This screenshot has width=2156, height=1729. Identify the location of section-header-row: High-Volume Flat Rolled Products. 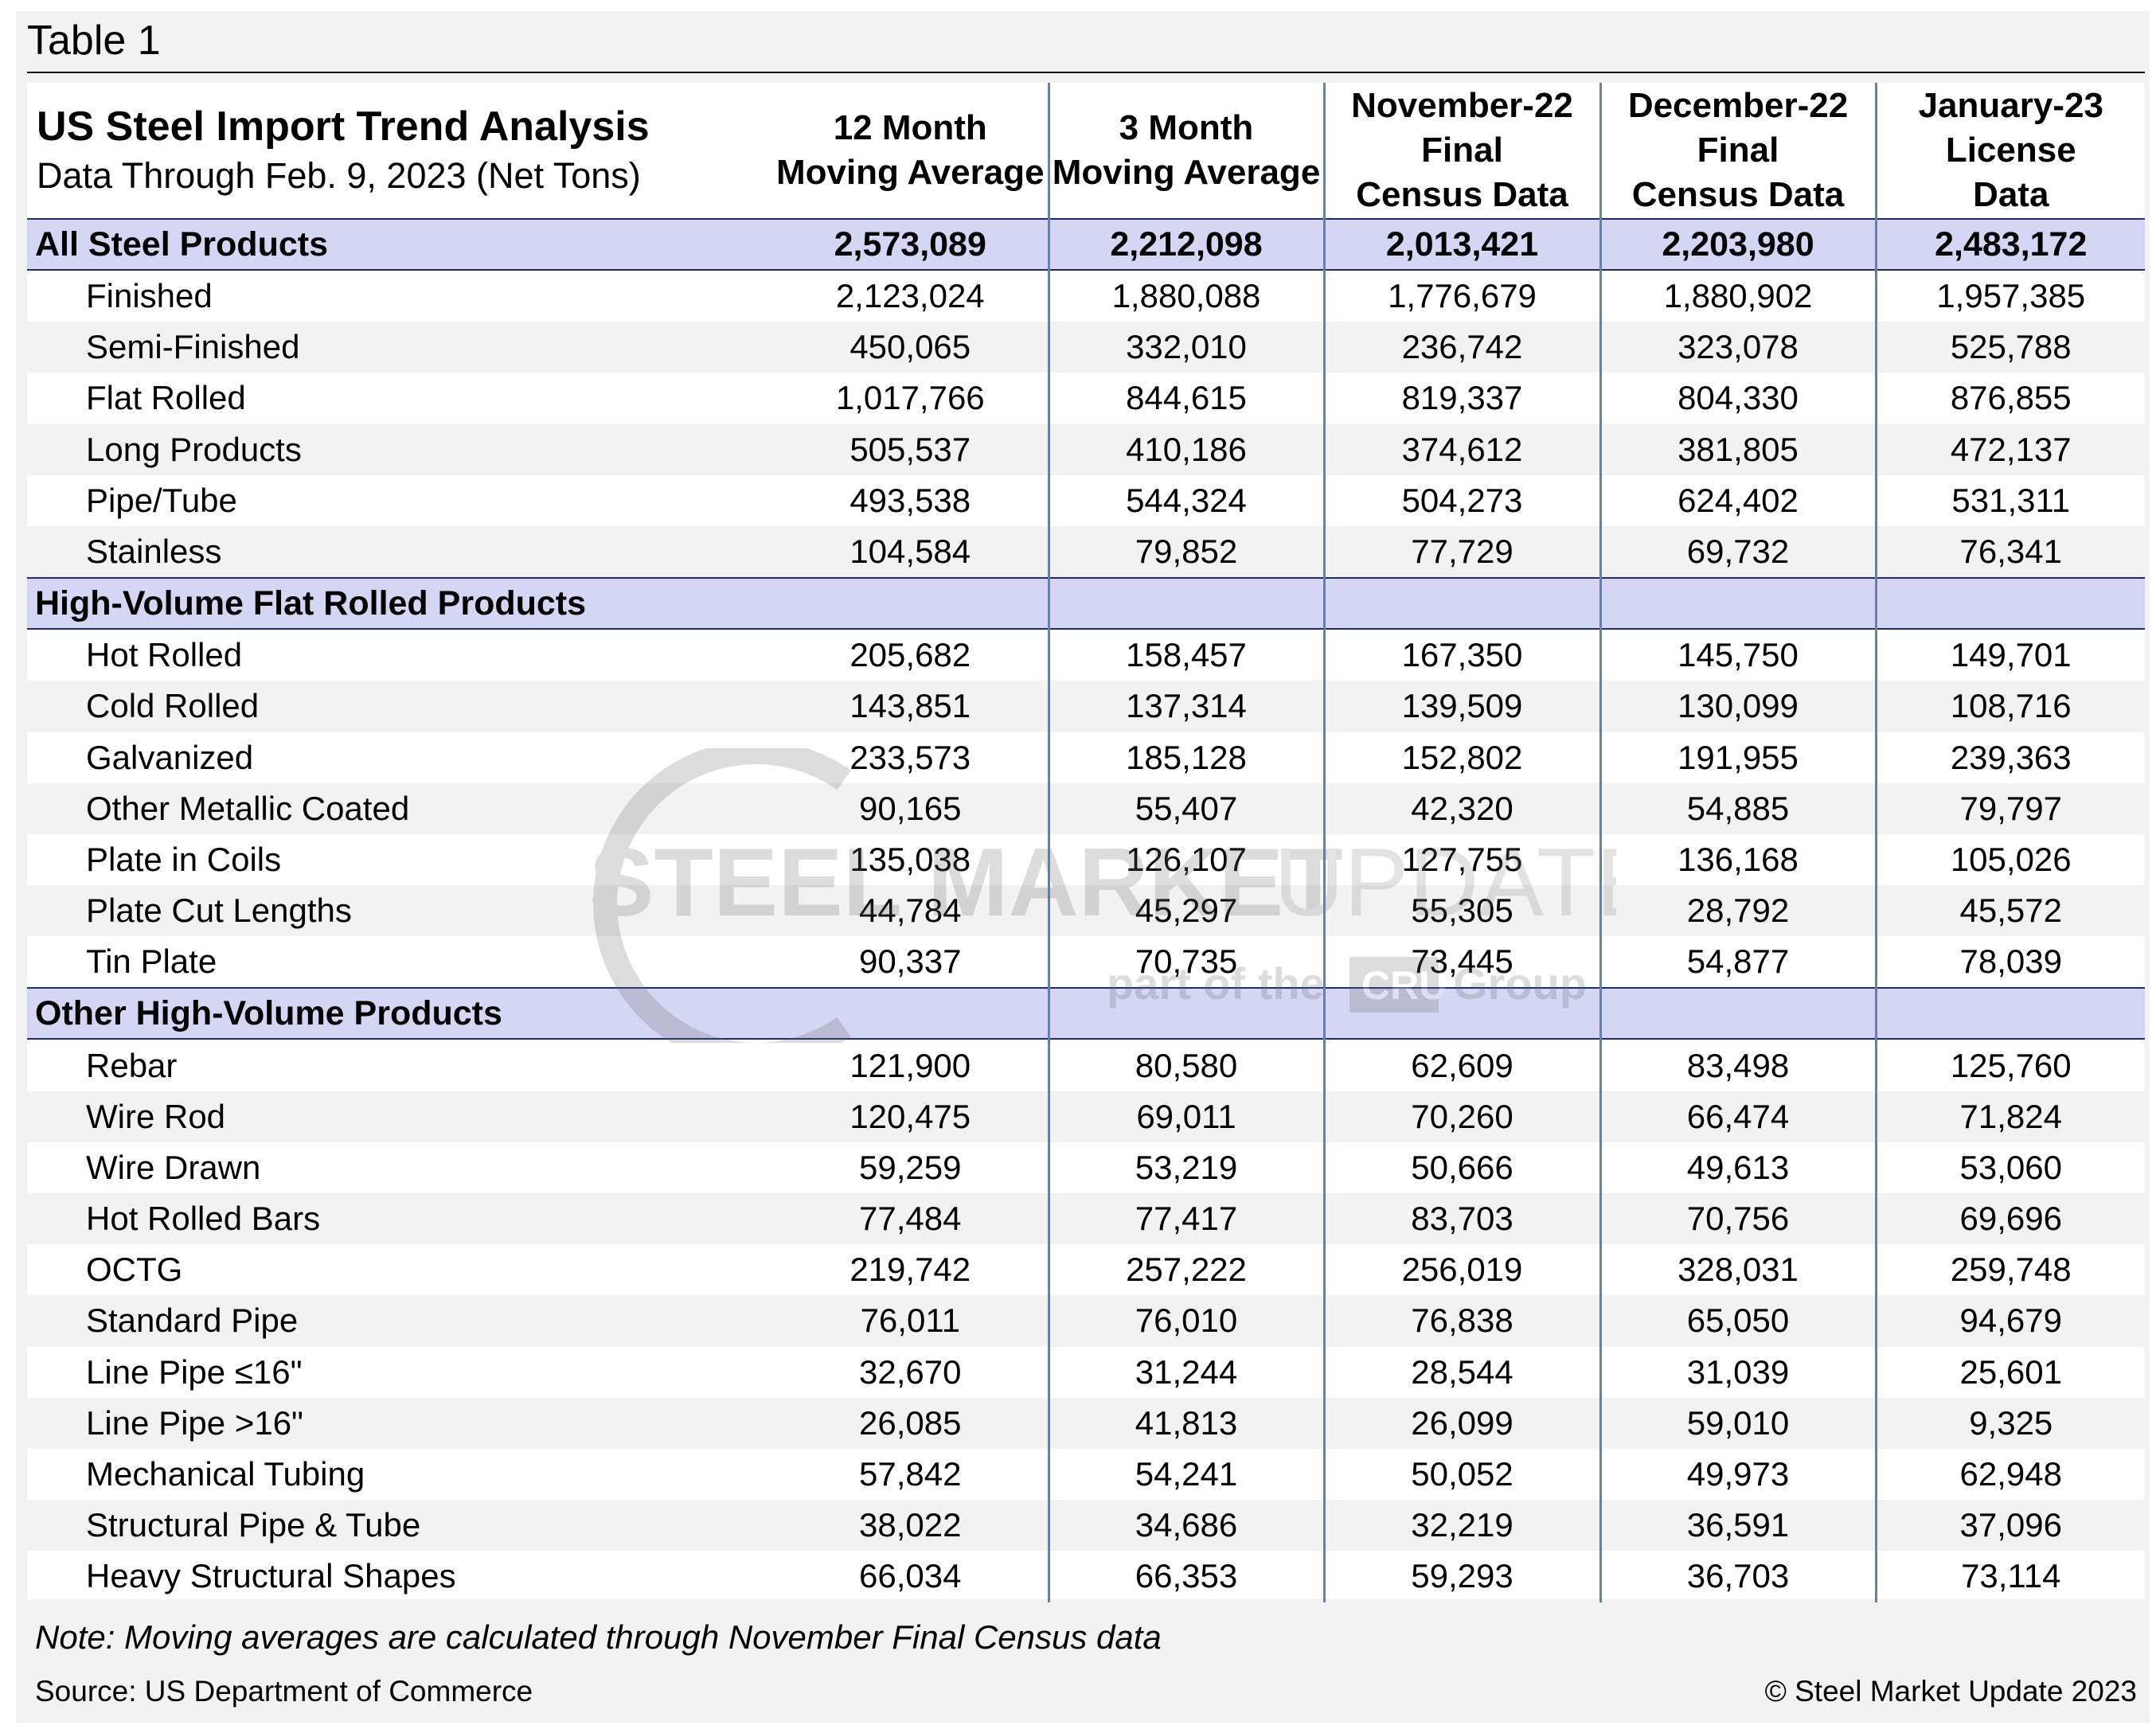
(1086, 604).